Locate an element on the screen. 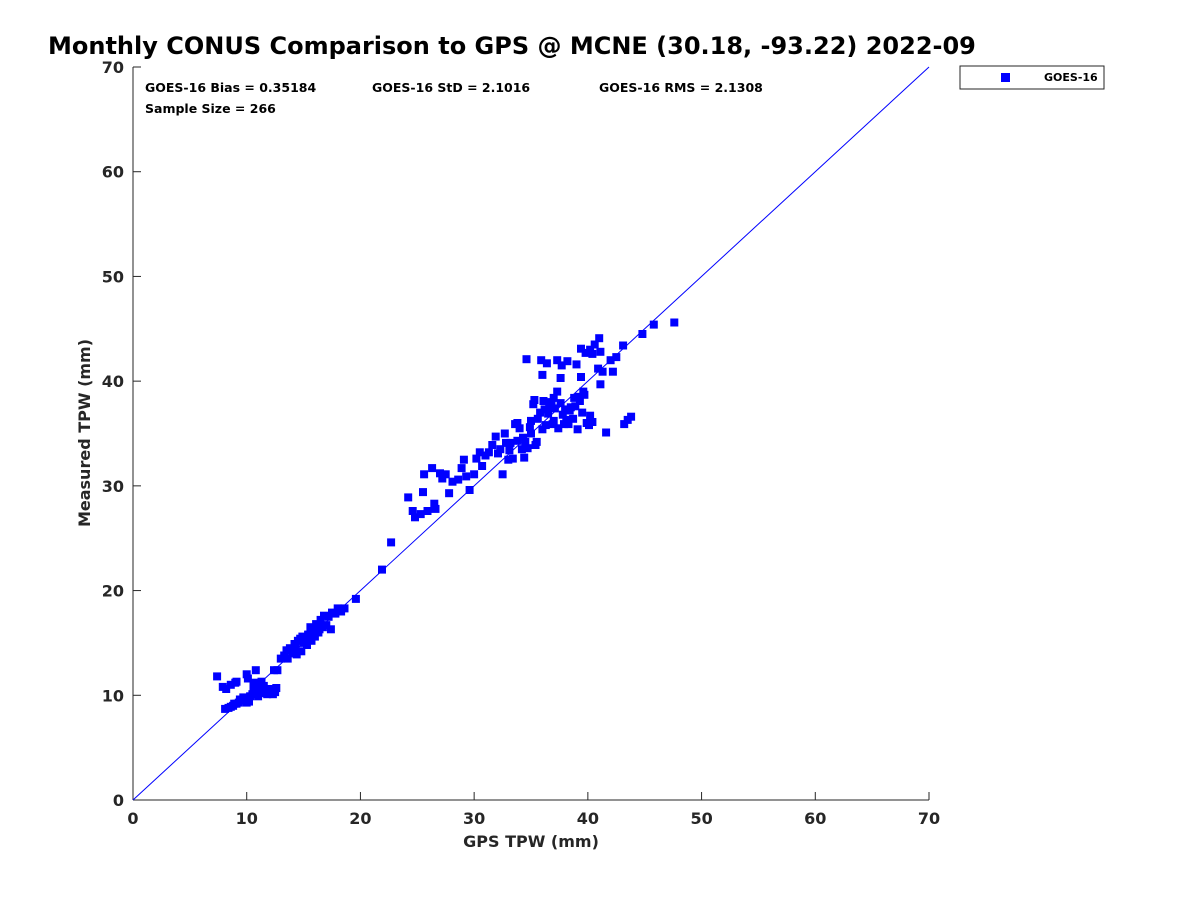 The image size is (1200, 900). x-axis: 0 10 20 30 40 50 60 70 is located at coordinates (533, 810).